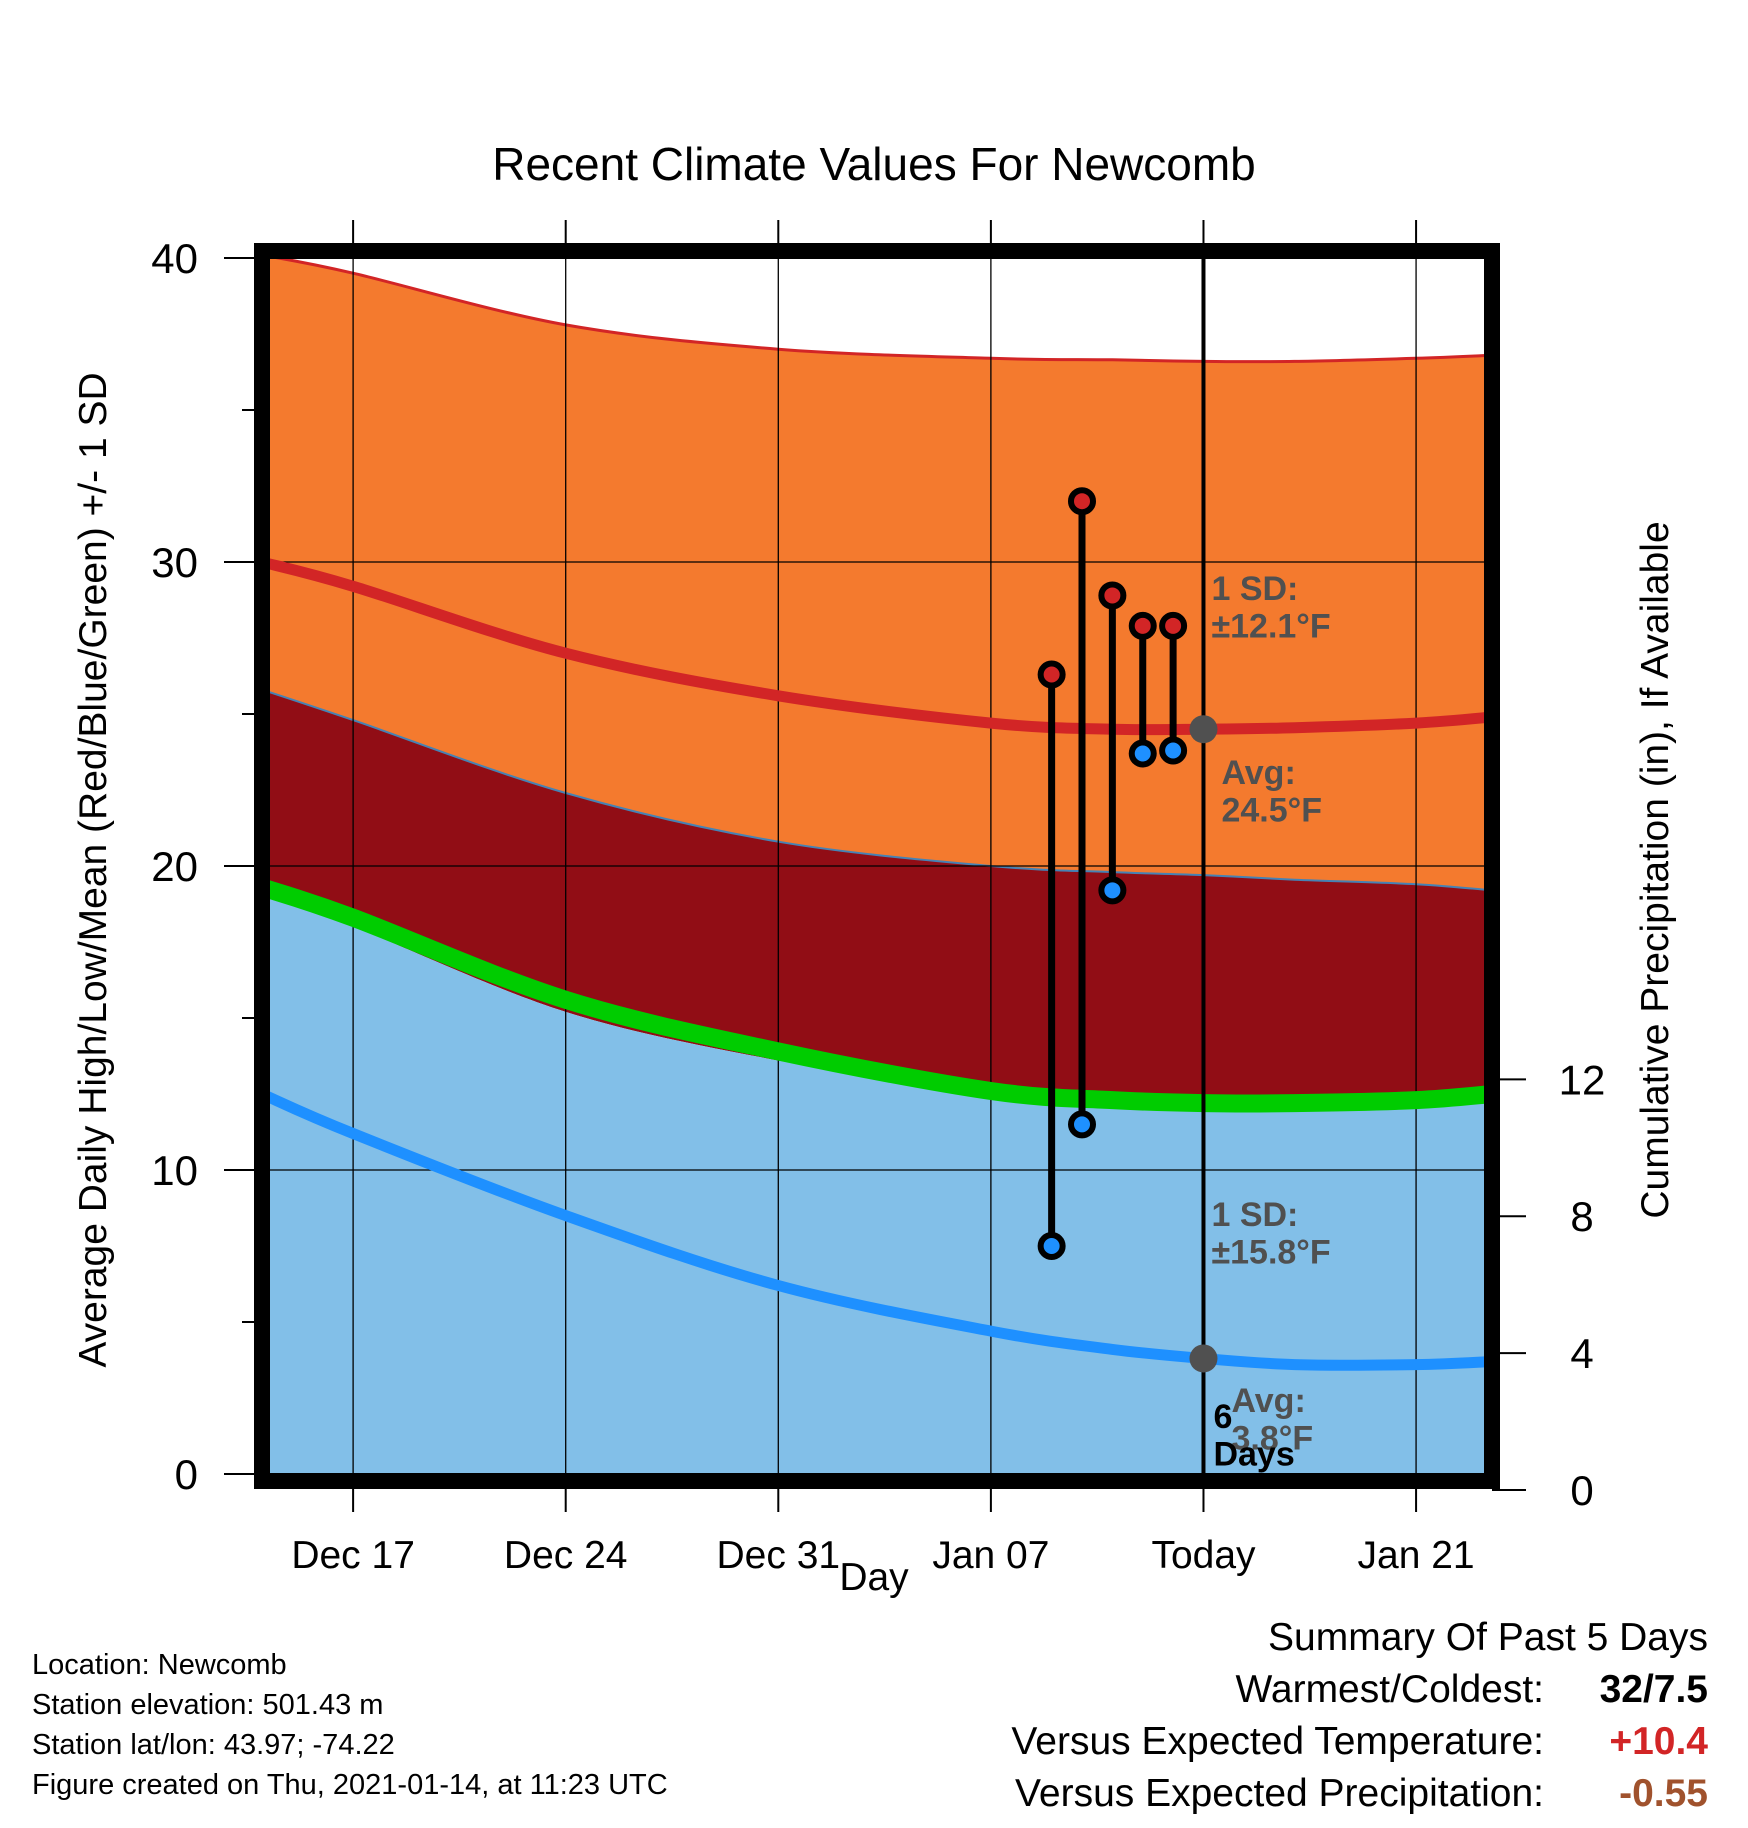 This screenshot has width=1748, height=1828. Describe the element at coordinates (1581, 1490) in the screenshot. I see `y2-tick-label-0: 0` at that location.